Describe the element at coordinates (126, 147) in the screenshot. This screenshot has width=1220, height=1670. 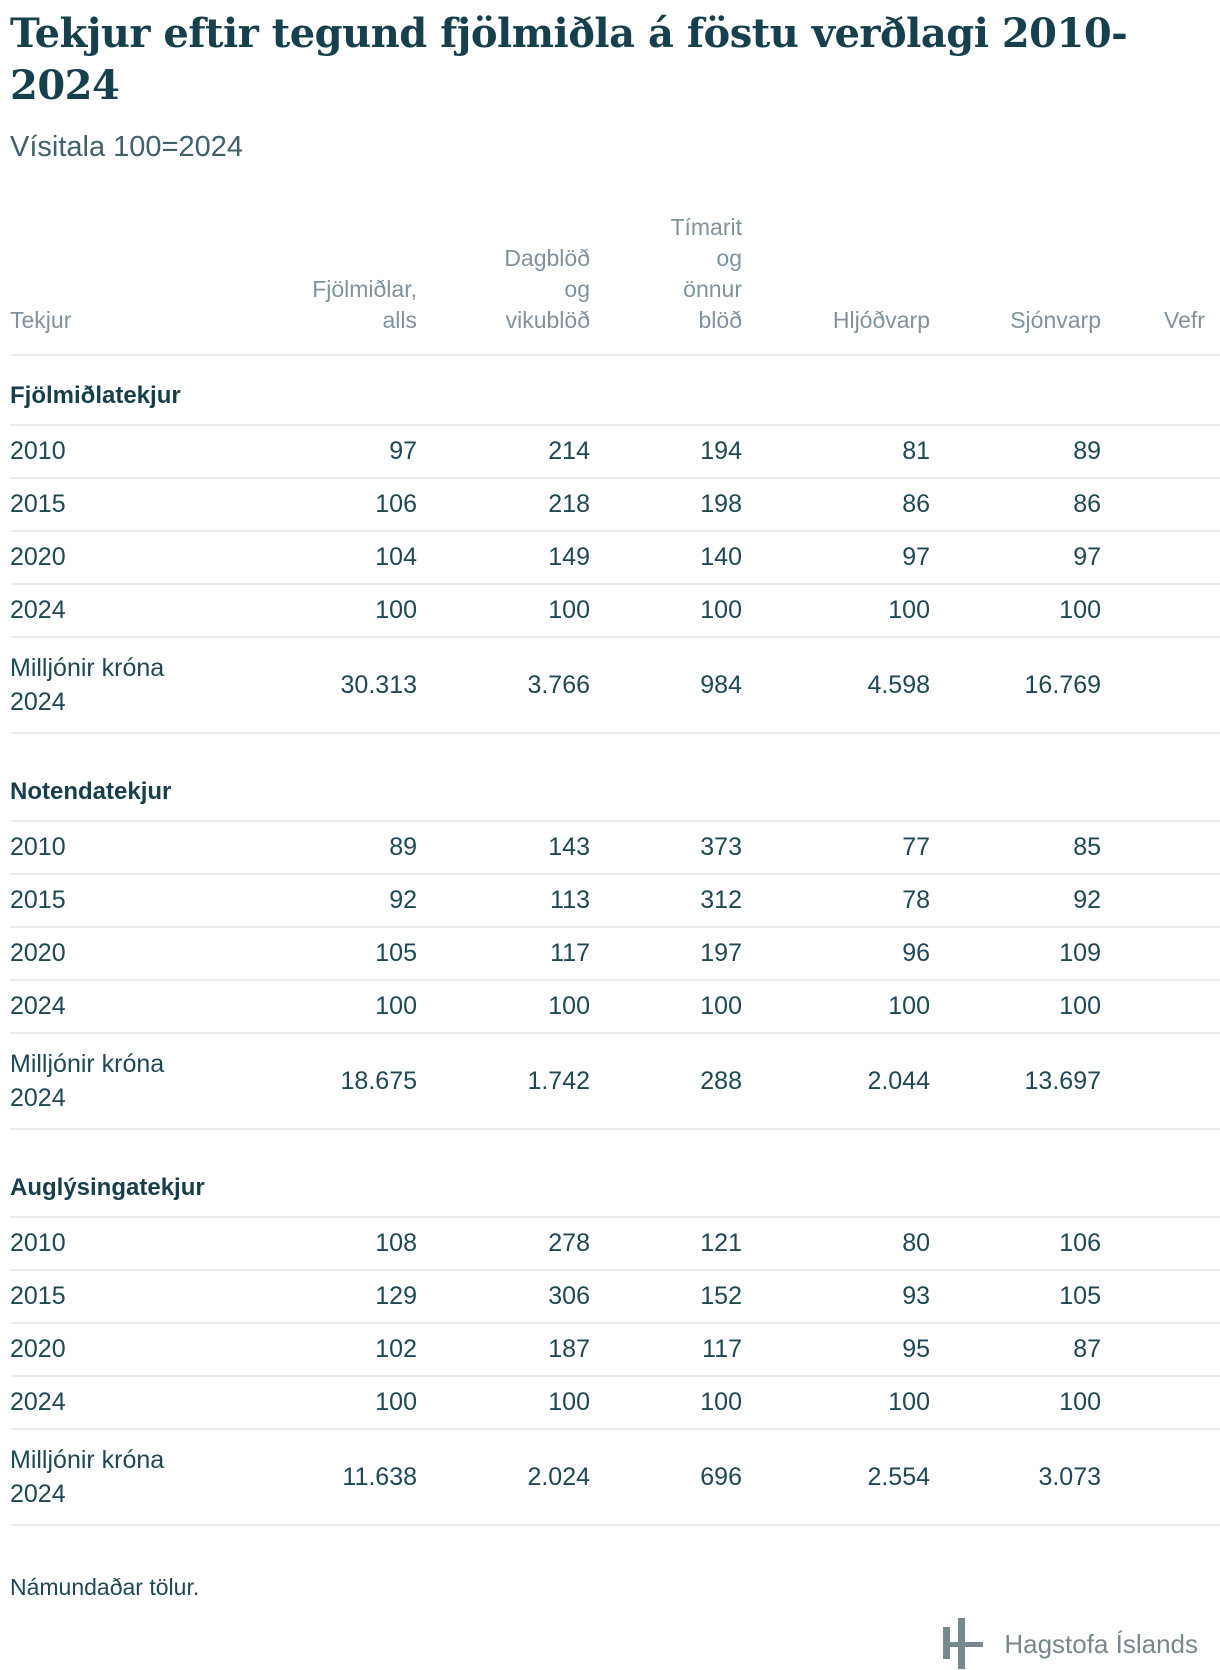
I see `page-subtitle: Vísitala 100=2024` at that location.